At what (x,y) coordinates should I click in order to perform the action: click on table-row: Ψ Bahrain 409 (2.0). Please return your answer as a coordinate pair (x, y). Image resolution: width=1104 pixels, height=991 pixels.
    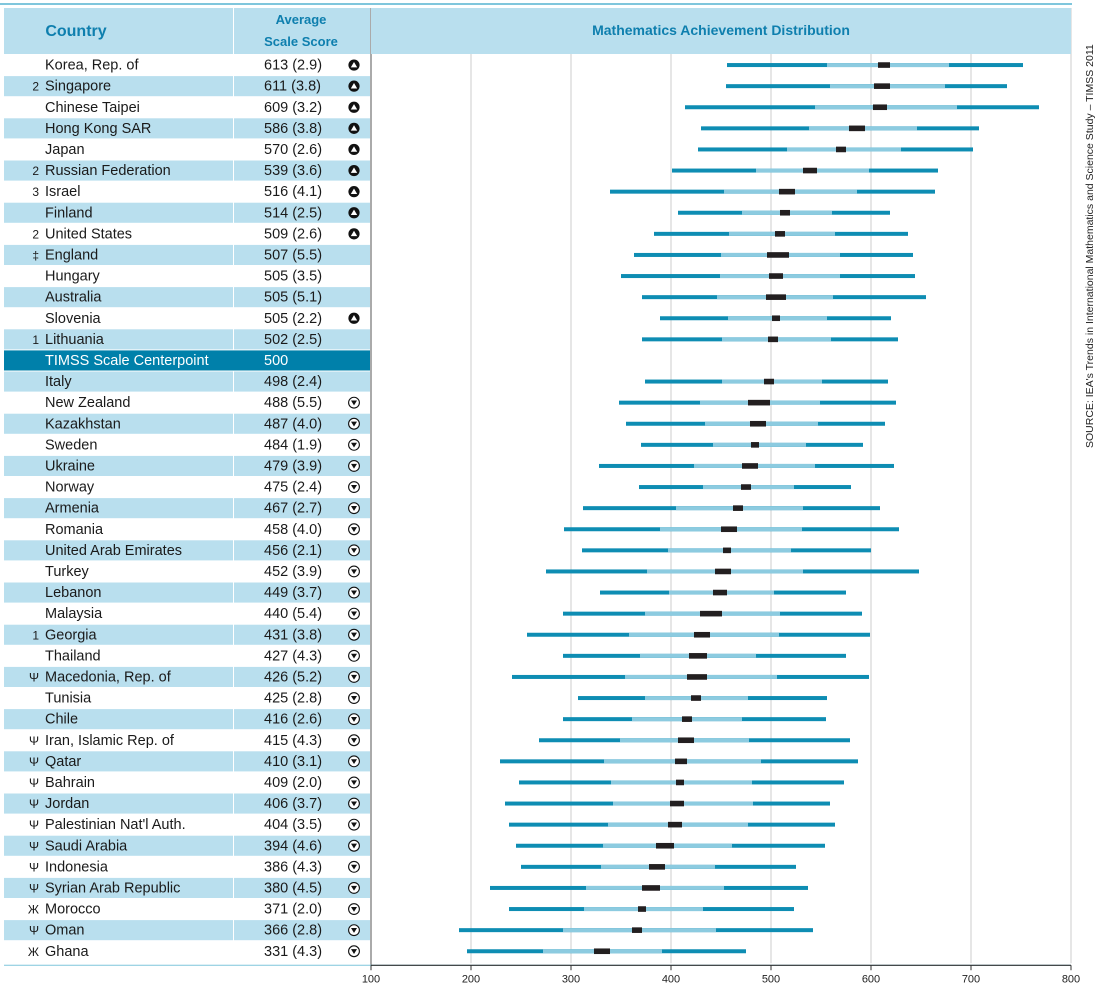
    Looking at the image, I should click on (194, 783).